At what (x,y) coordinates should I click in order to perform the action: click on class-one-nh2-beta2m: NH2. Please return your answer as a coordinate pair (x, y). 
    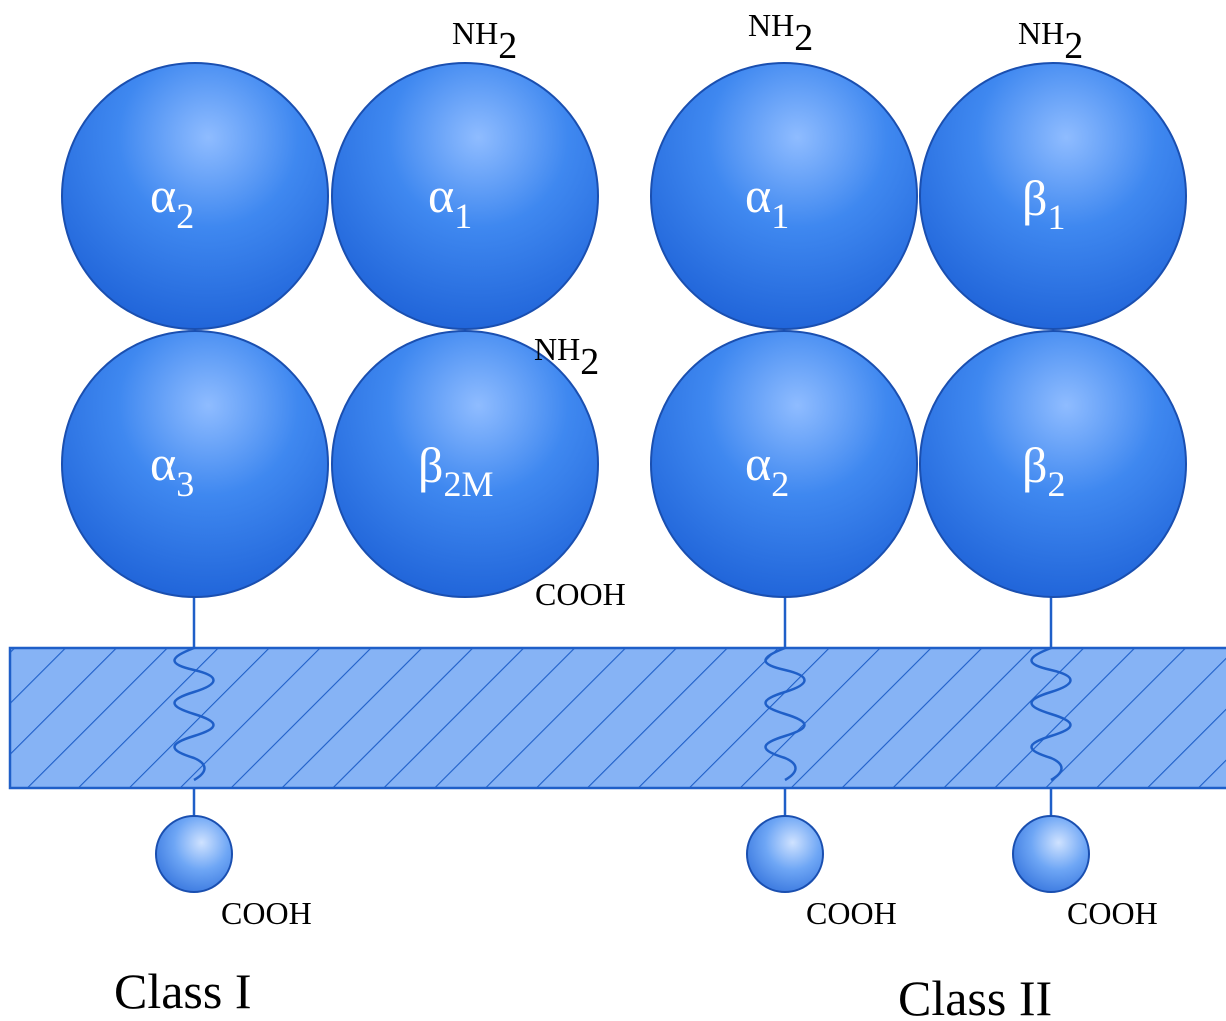
    Looking at the image, I should click on (566, 357).